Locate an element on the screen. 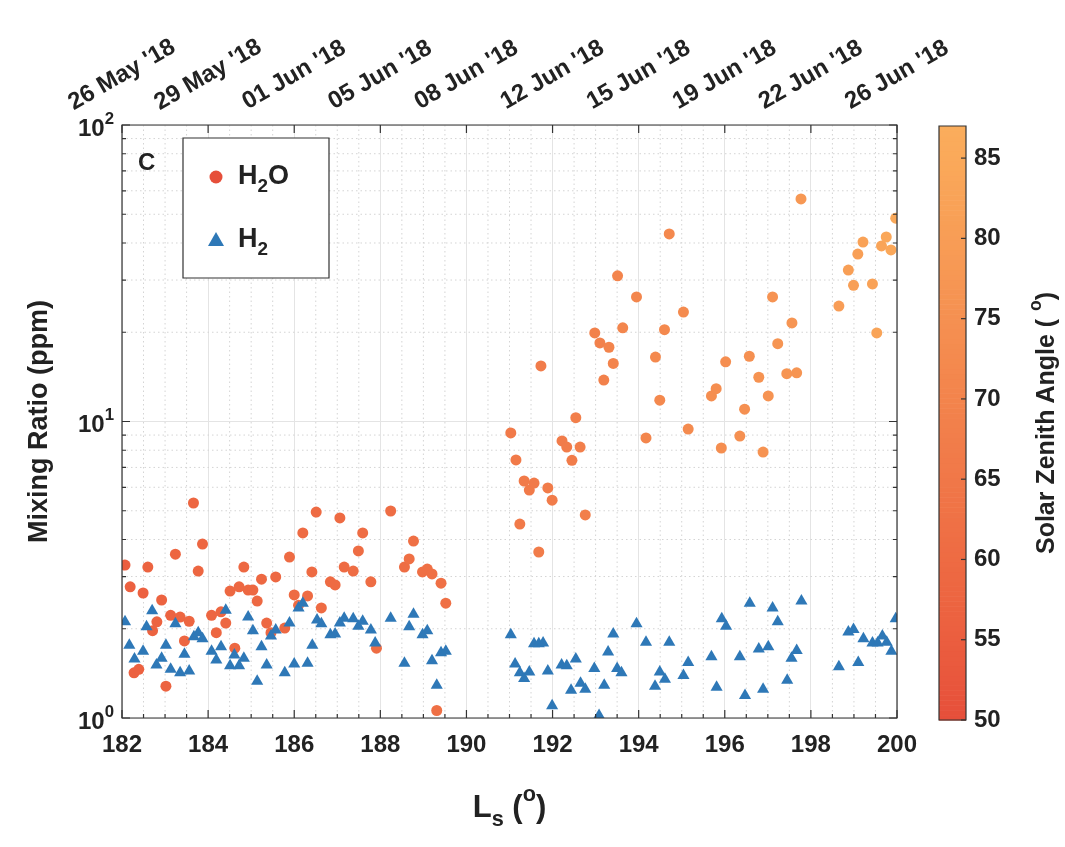  x-tick-label: 196 is located at coordinates (724, 743).